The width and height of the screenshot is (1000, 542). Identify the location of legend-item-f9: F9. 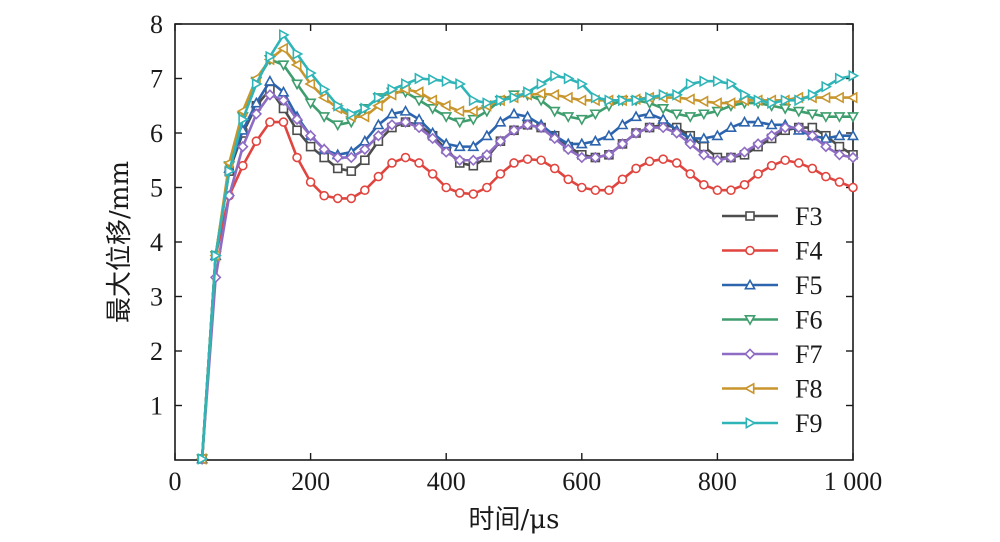
(772, 423).